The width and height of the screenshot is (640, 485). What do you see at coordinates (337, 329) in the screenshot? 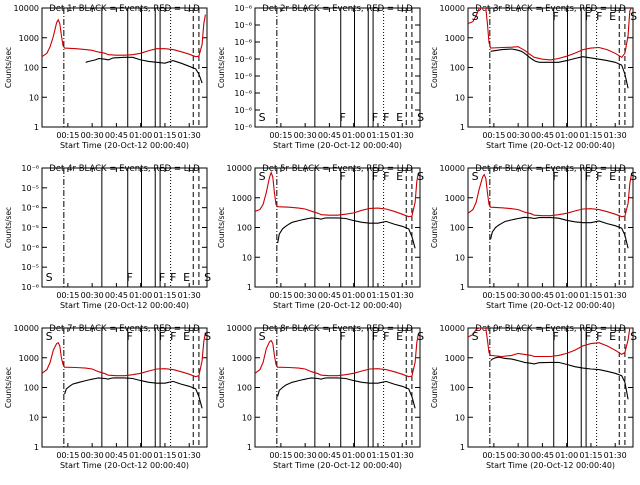
I see `panel-title: Det 8r BLACK = Events, RED = LLD` at bounding box center [337, 329].